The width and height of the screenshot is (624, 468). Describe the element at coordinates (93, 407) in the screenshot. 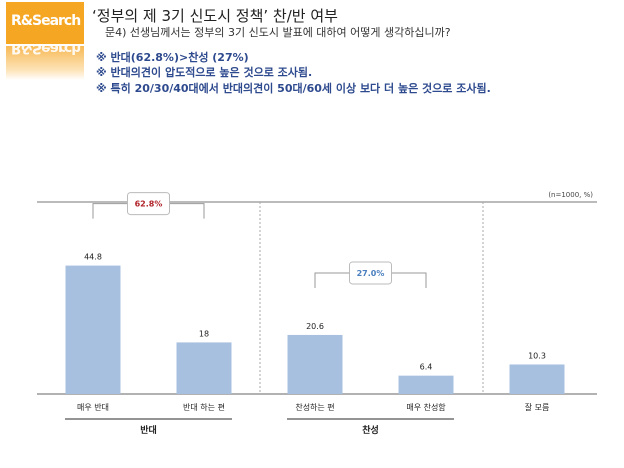

I see `category-label: 매우 반대` at that location.